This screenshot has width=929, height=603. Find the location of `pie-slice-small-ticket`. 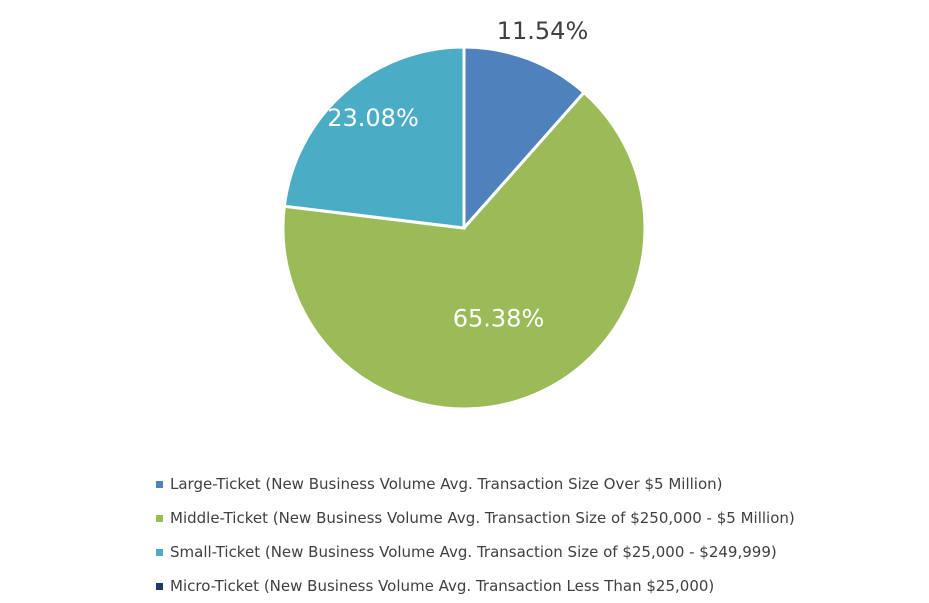

pie-slice-small-ticket is located at coordinates (374, 137).